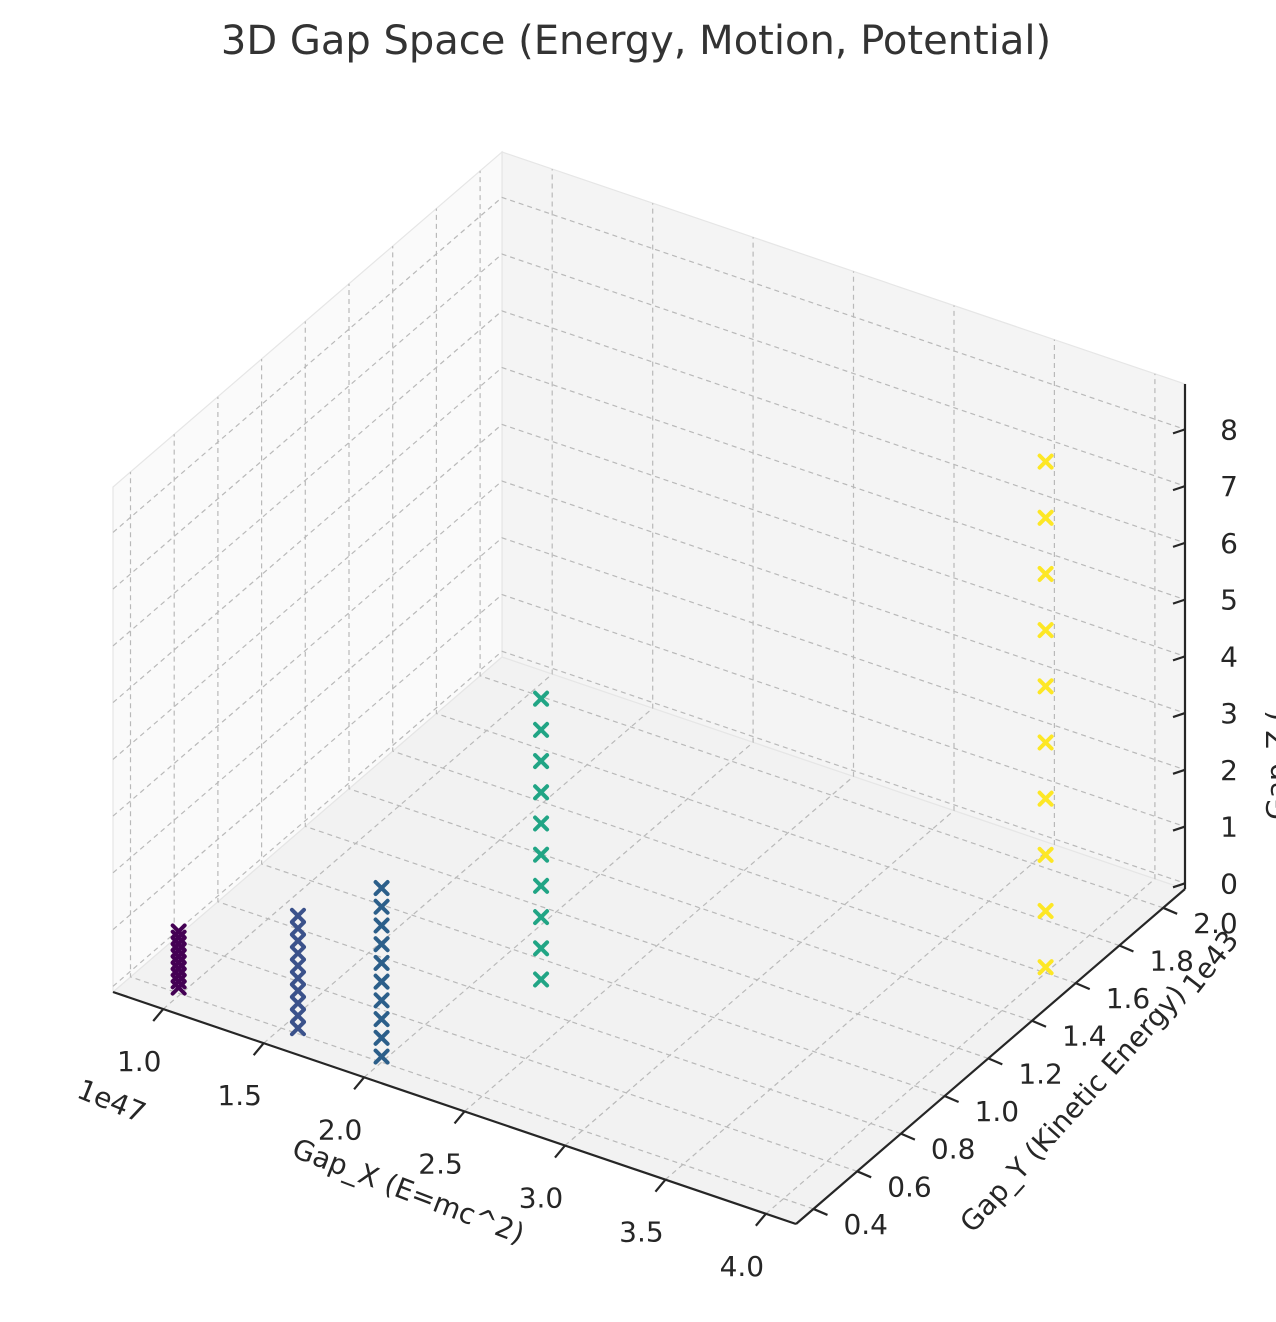  What do you see at coordinates (641, 1232) in the screenshot?
I see `x-tick-label: 3.5` at bounding box center [641, 1232].